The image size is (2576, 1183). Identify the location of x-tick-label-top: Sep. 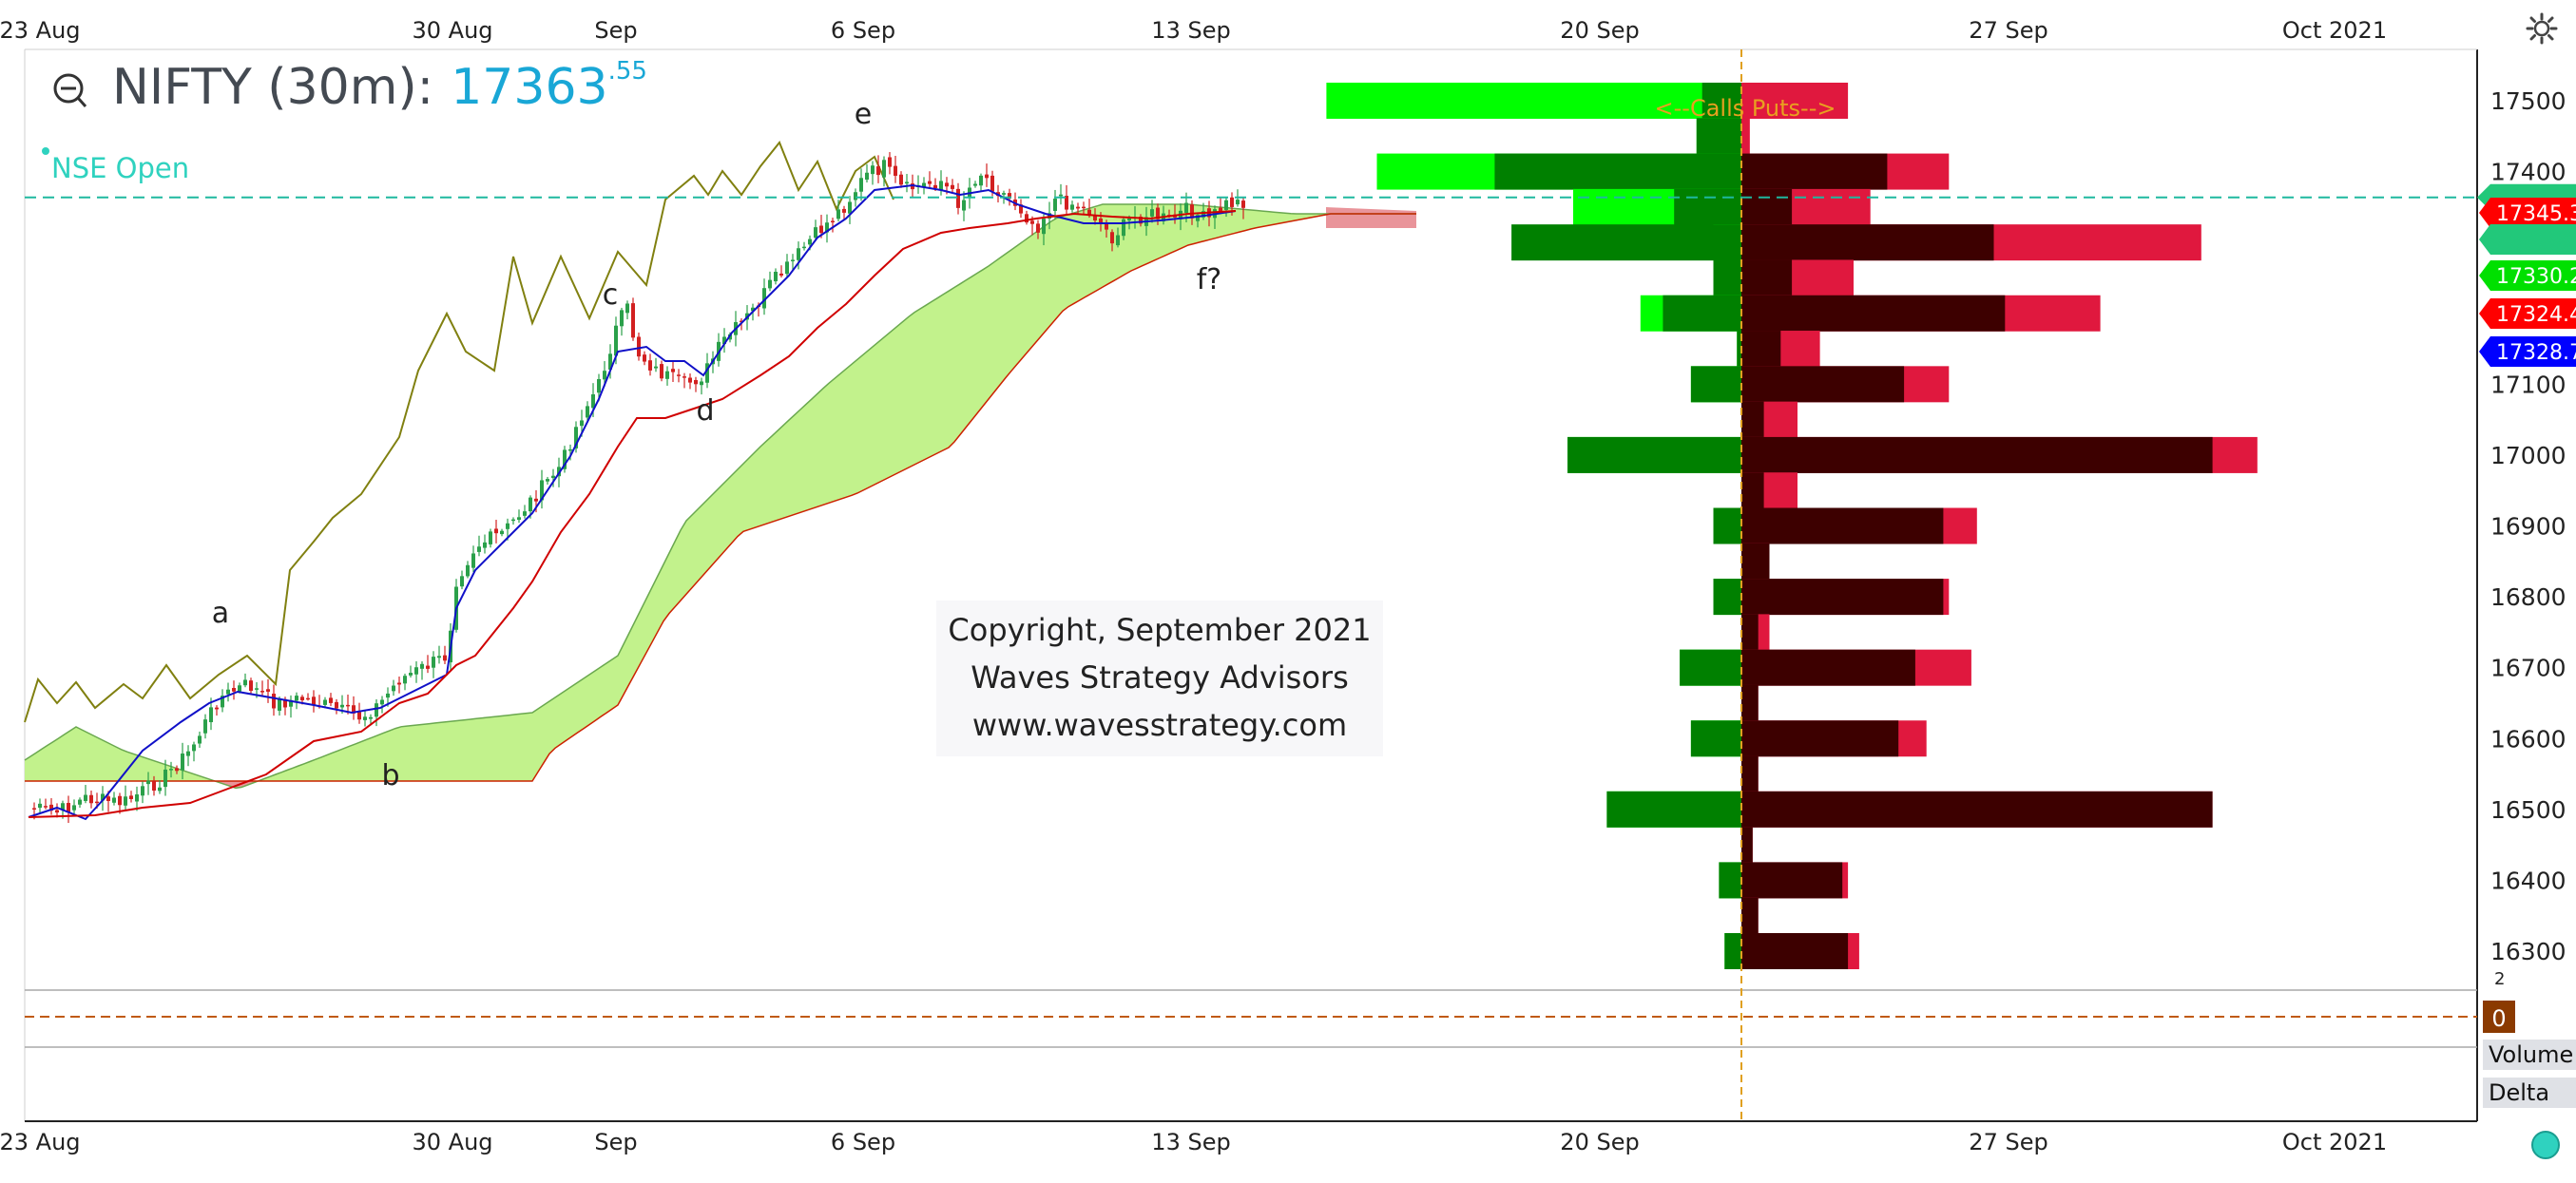
(615, 30).